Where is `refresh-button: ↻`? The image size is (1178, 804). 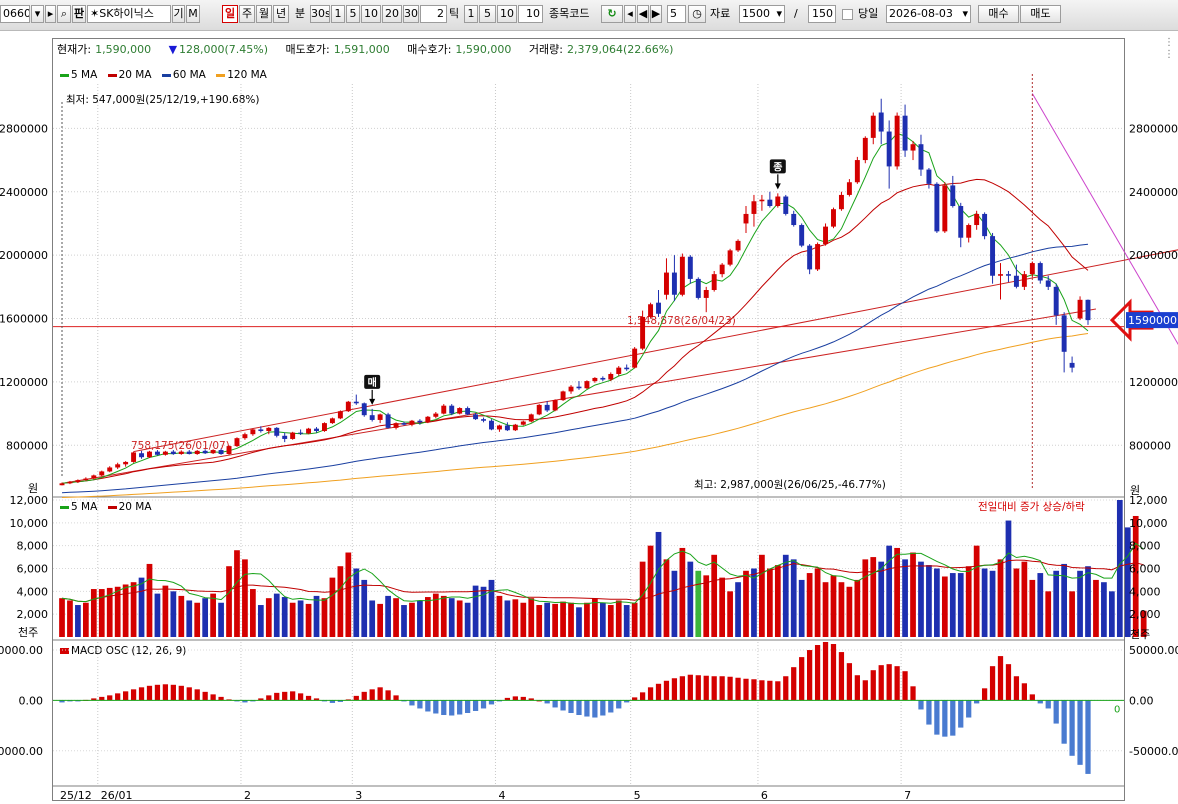 refresh-button: ↻ is located at coordinates (612, 14).